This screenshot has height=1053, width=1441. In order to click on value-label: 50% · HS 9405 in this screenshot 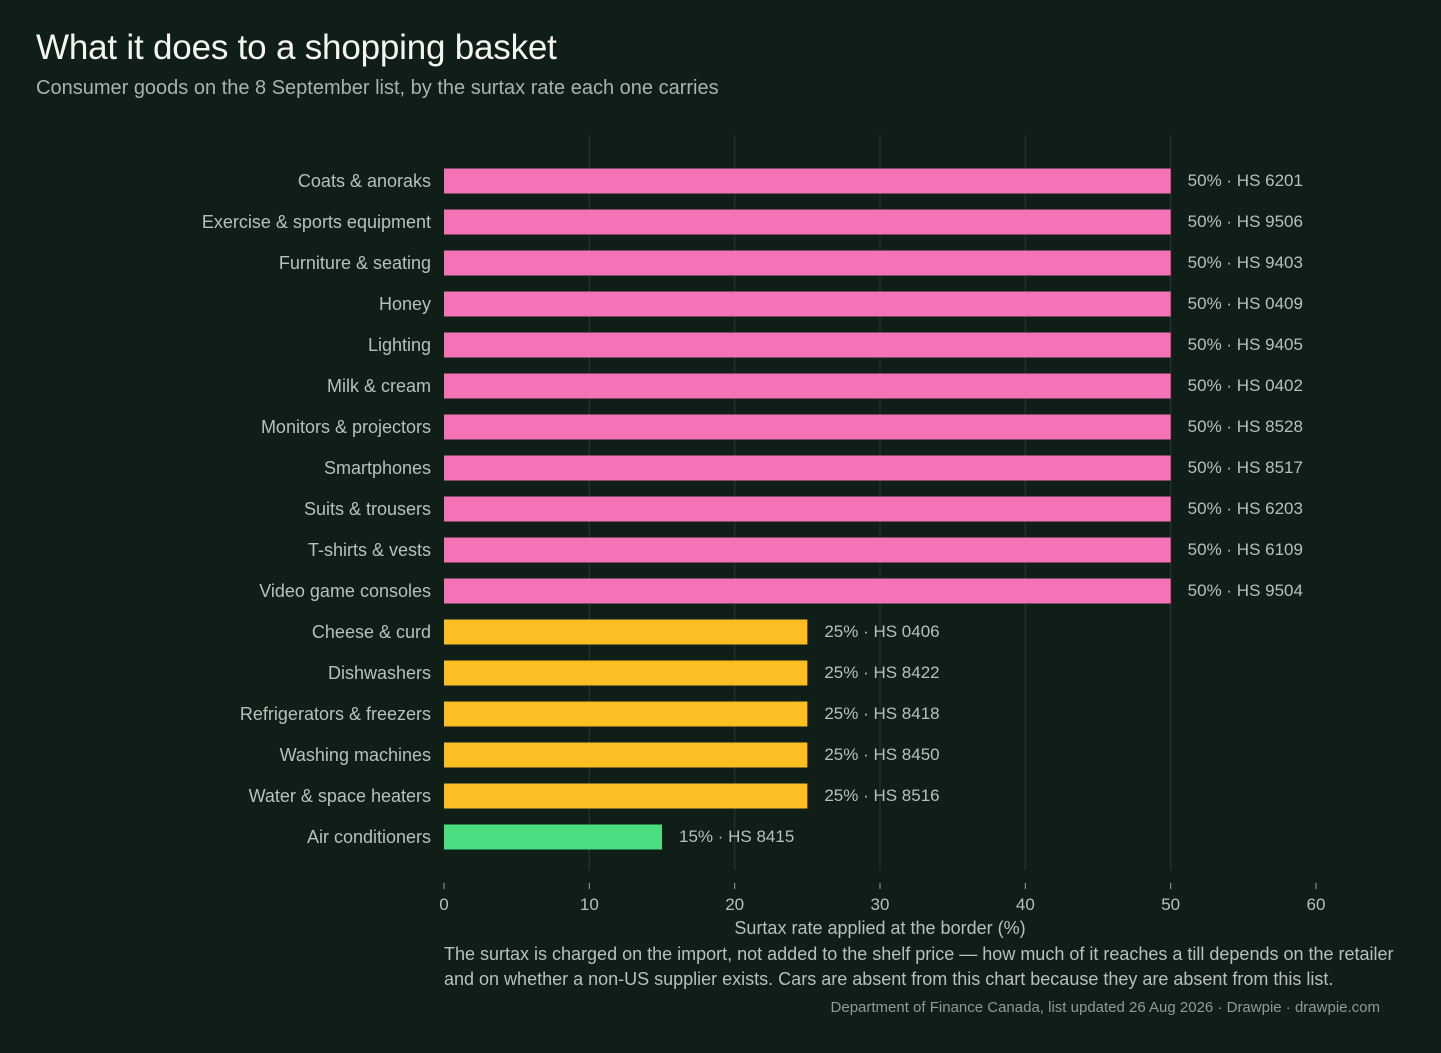, I will do `click(1245, 344)`.